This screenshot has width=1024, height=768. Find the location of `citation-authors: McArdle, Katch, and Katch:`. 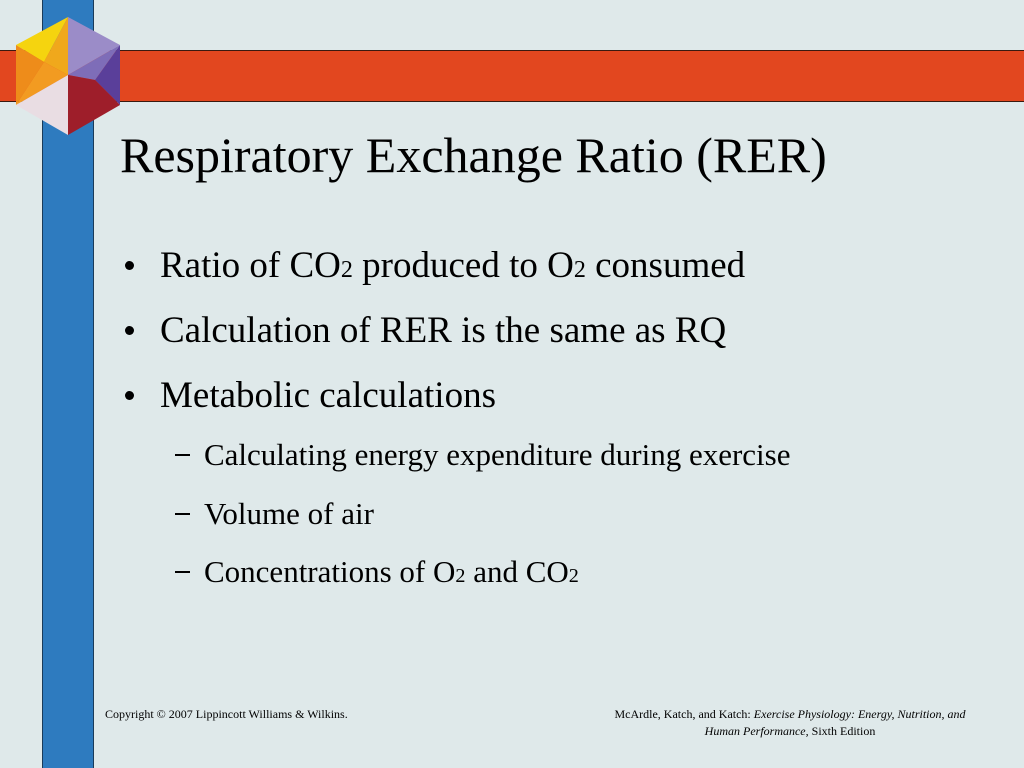

citation-authors: McArdle, Katch, and Katch: is located at coordinates (684, 714).